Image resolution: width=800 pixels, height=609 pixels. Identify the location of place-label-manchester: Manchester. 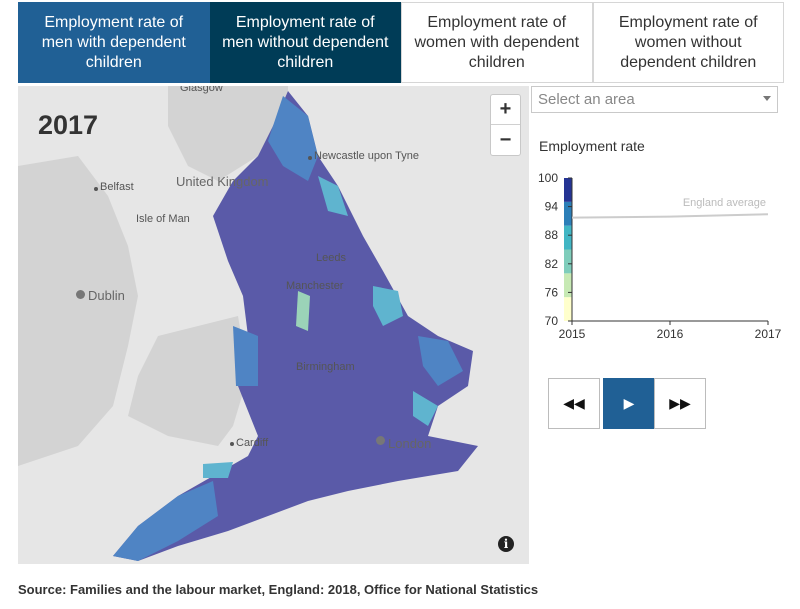
(315, 286).